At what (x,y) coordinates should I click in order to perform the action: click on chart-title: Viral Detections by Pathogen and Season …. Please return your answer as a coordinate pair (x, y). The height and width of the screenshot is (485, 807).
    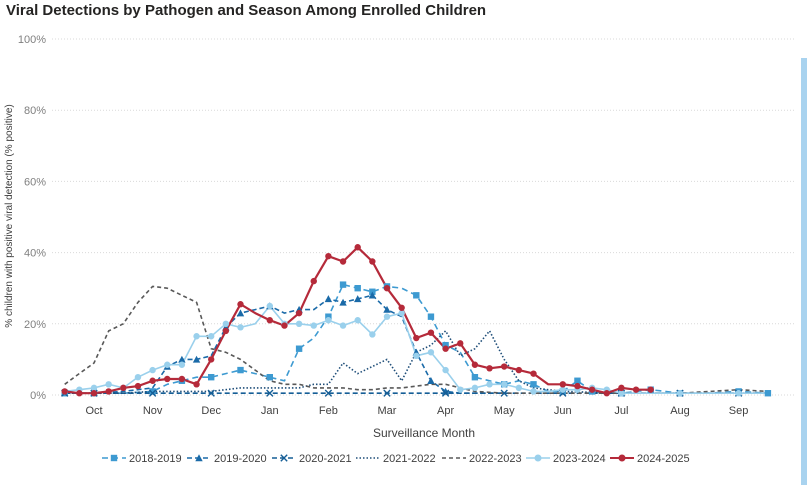
    Looking at the image, I should click on (246, 10).